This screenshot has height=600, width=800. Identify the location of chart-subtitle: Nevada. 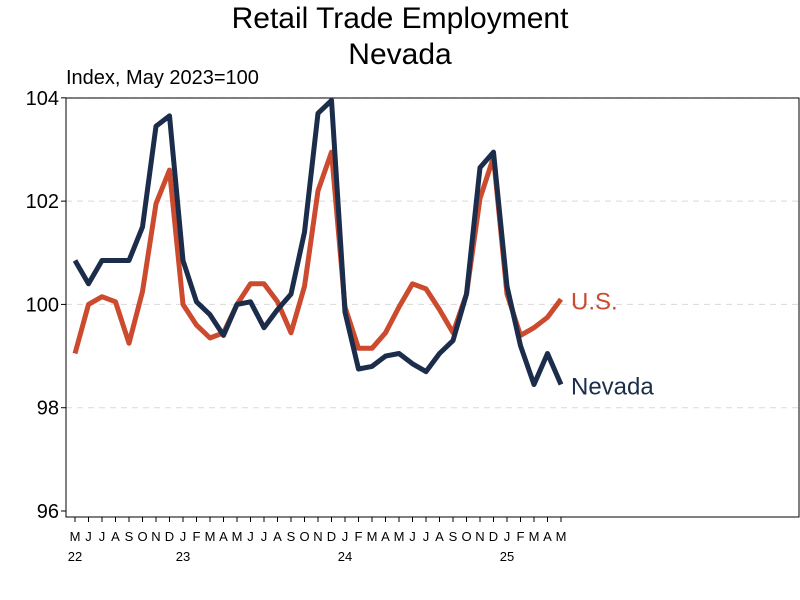
(400, 54).